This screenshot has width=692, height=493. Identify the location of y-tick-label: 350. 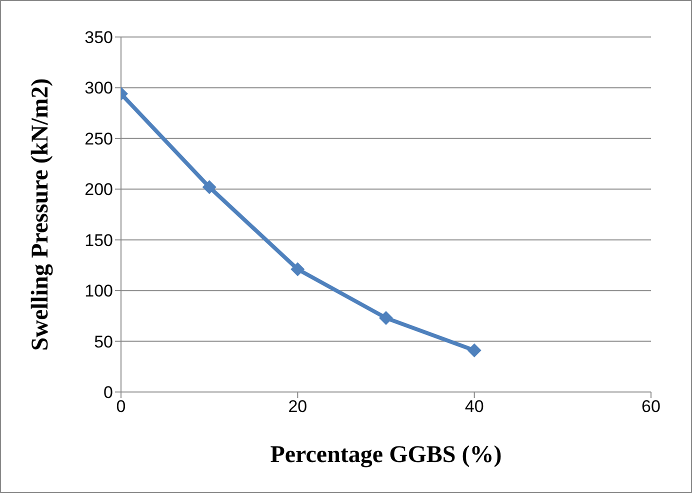
(98, 38).